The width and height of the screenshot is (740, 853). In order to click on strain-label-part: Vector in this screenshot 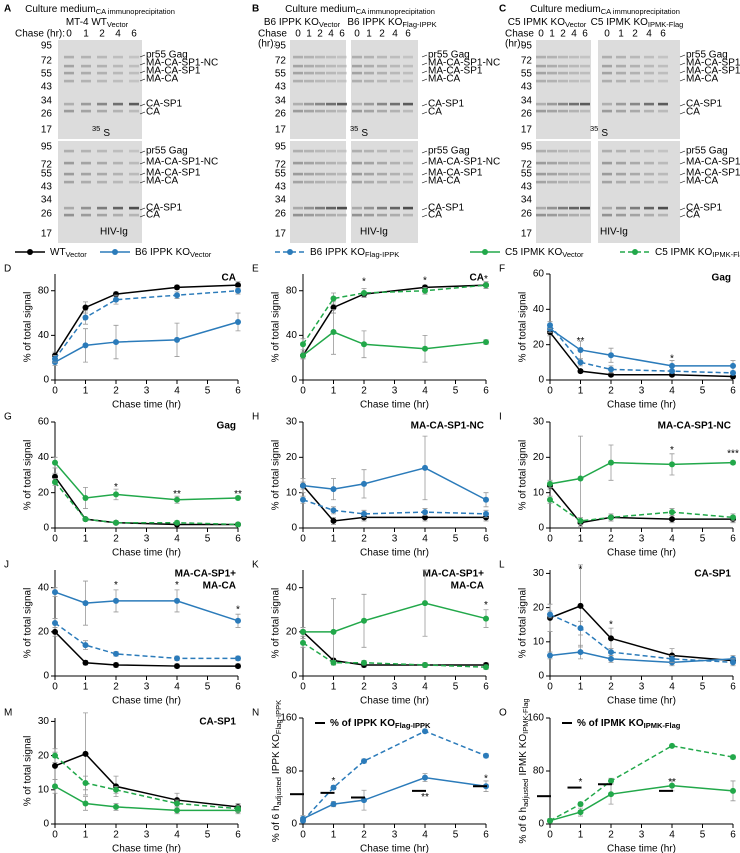, I will do `click(118, 24)`.